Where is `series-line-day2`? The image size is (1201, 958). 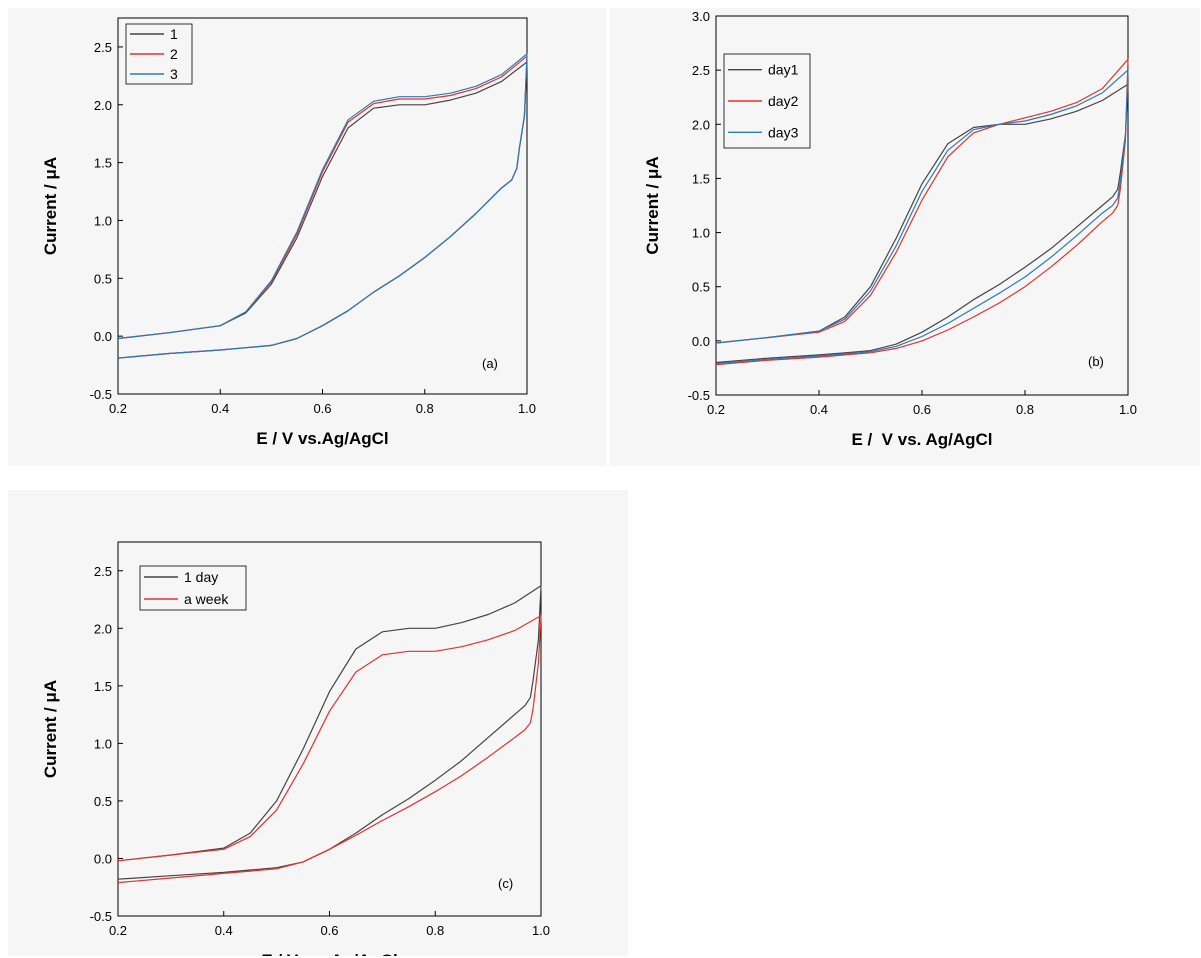 series-line-day2 is located at coordinates (922, 212).